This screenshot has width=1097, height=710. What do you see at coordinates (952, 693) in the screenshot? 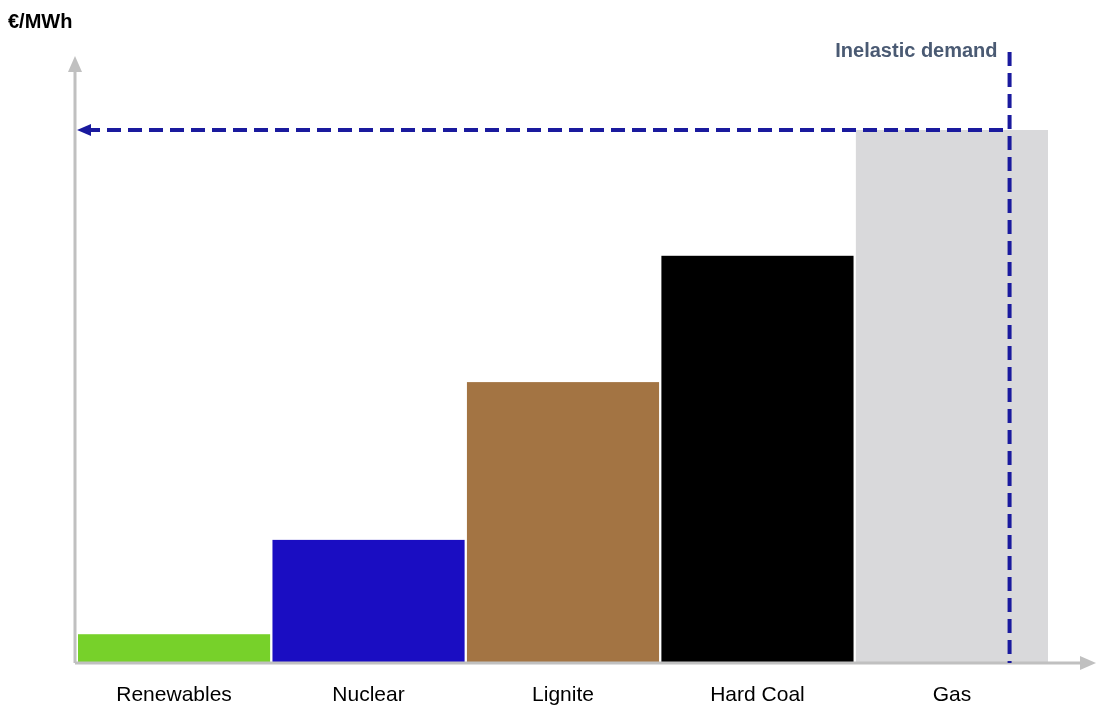
I see `x-tick-label: Gas` at bounding box center [952, 693].